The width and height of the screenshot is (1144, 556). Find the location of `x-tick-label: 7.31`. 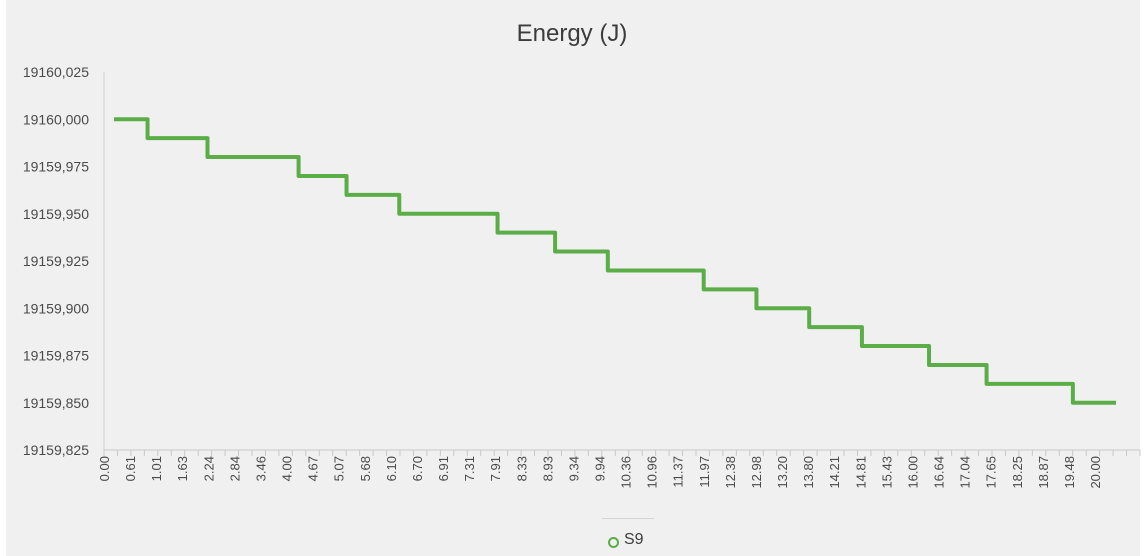

x-tick-label: 7.31 is located at coordinates (469, 468).